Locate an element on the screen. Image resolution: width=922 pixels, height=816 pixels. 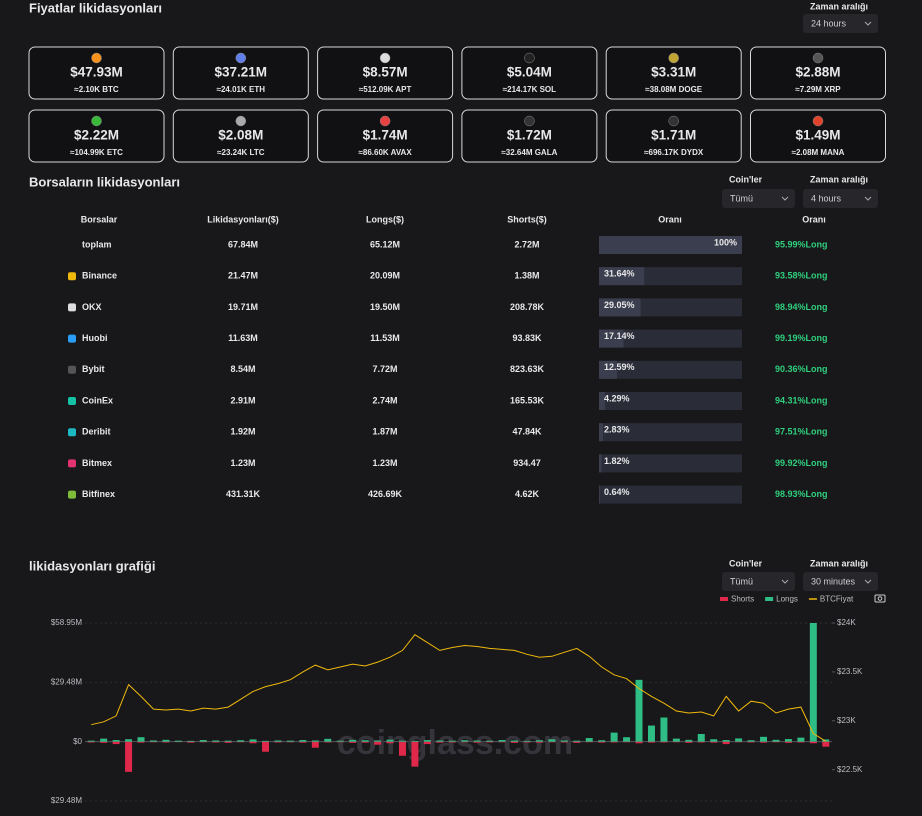
exchange-name: CoinEx is located at coordinates (97, 400).